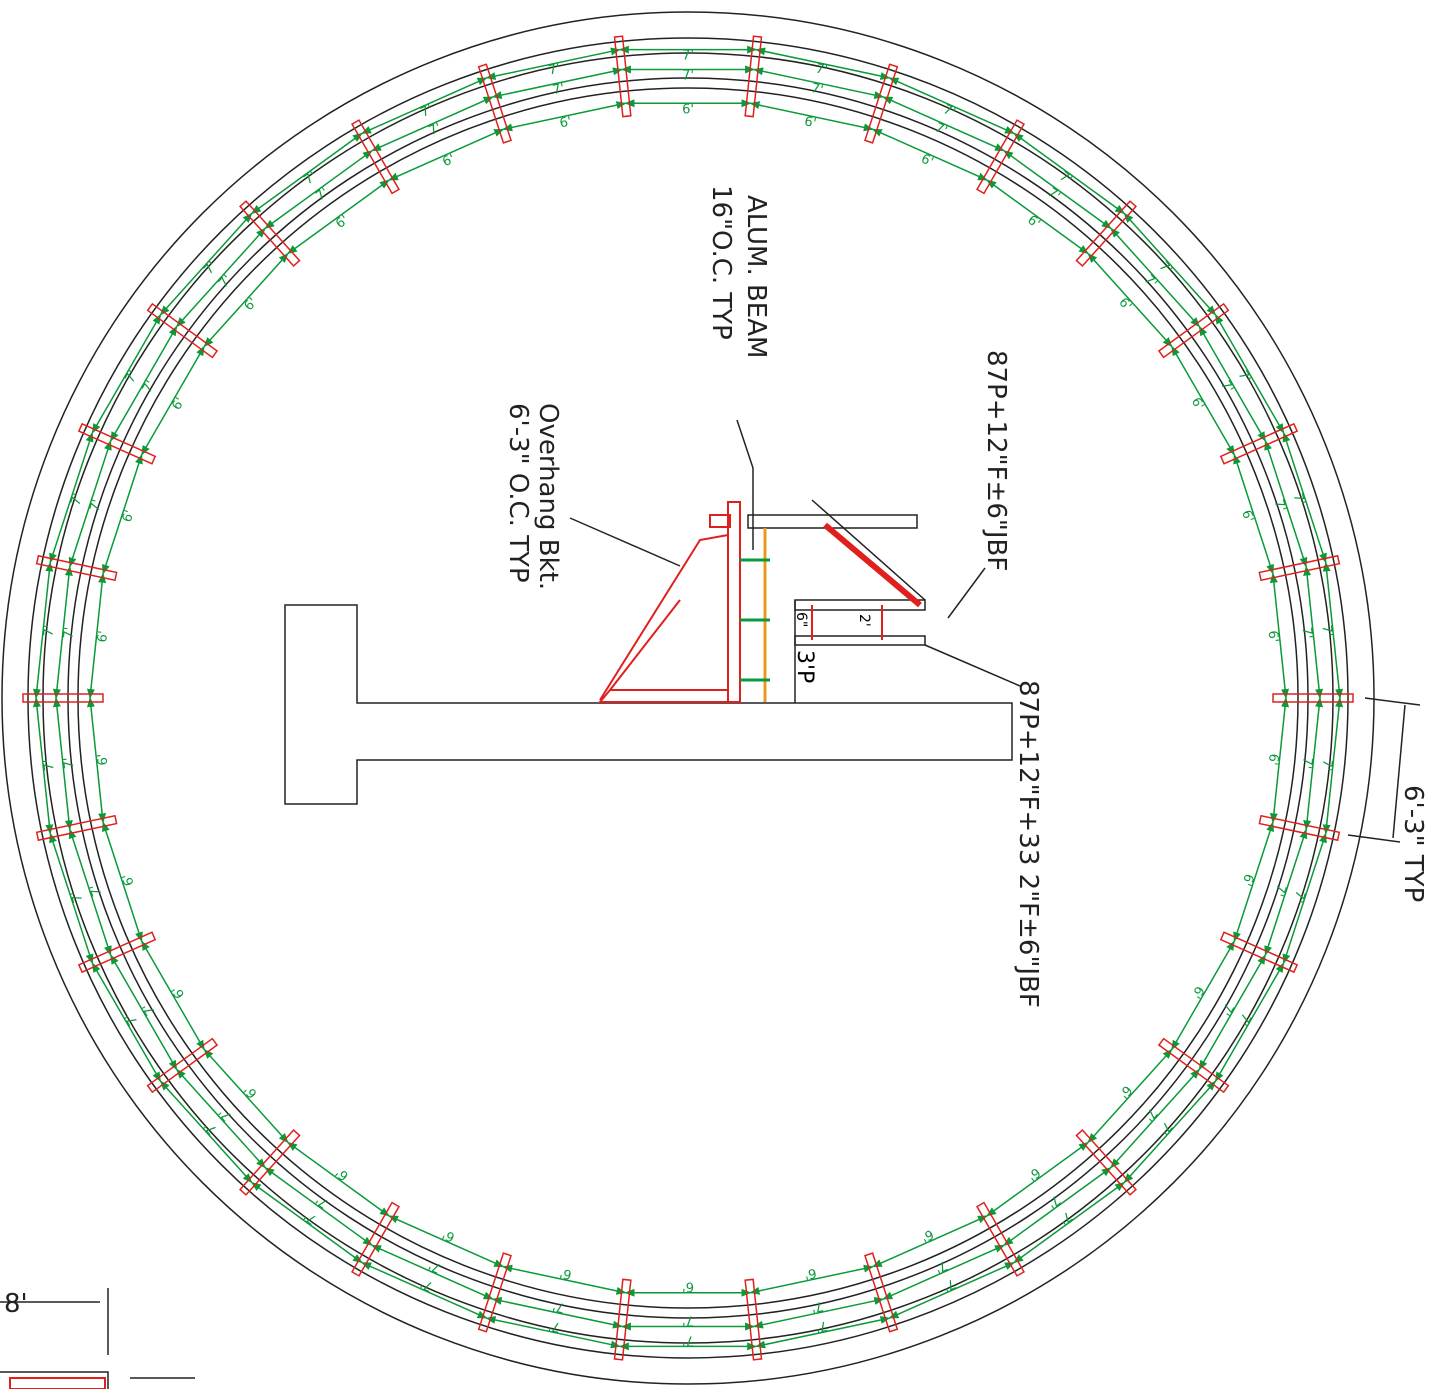 This screenshot has width=1447, height=1389. I want to click on note: Overhang Bkt., so click(548, 496).